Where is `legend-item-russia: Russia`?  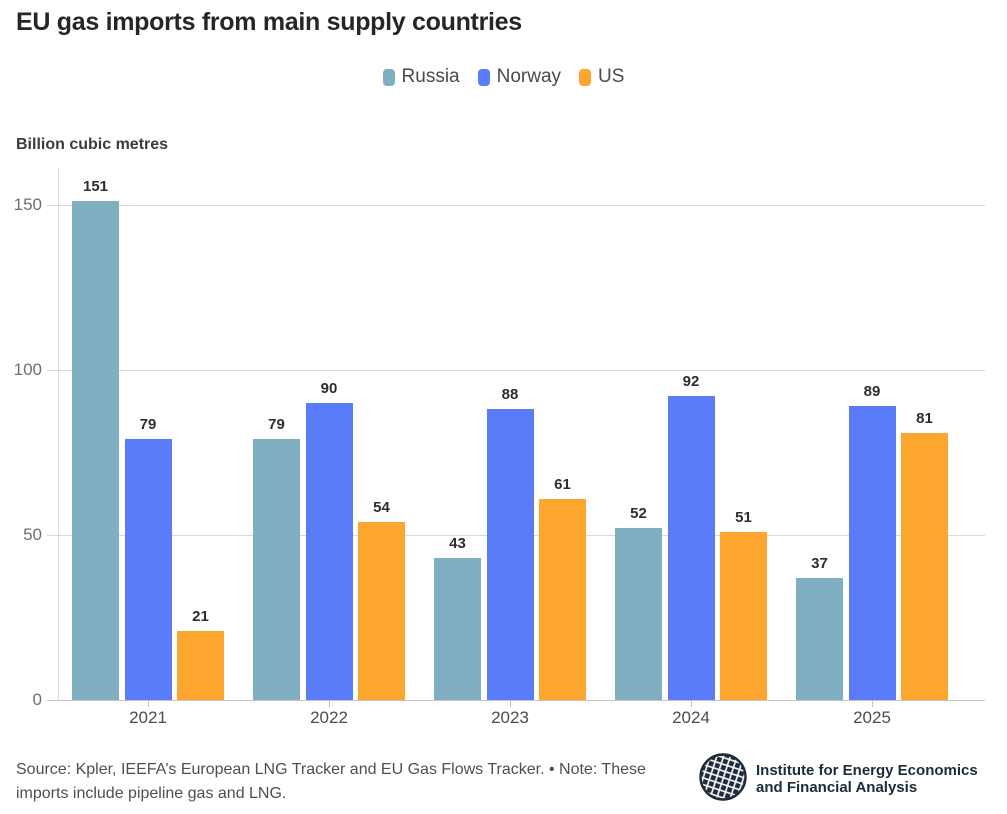 legend-item-russia: Russia is located at coordinates (421, 77).